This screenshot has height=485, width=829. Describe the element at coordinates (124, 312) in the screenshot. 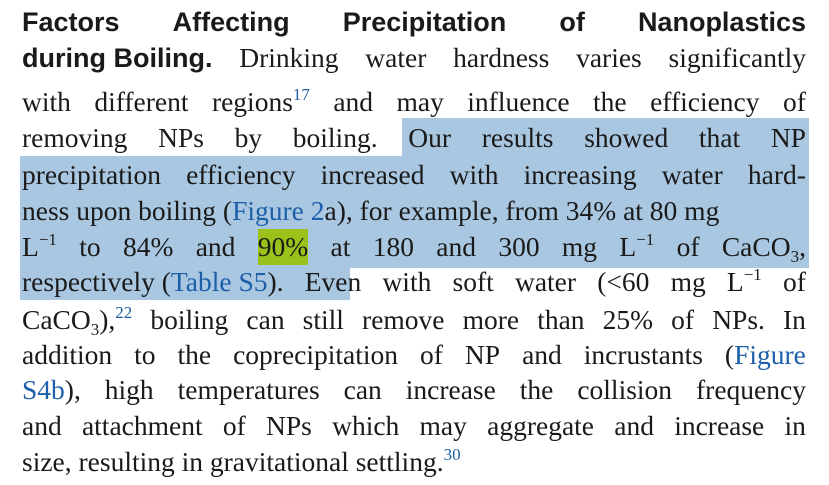

I see `citation-22: 22` at that location.